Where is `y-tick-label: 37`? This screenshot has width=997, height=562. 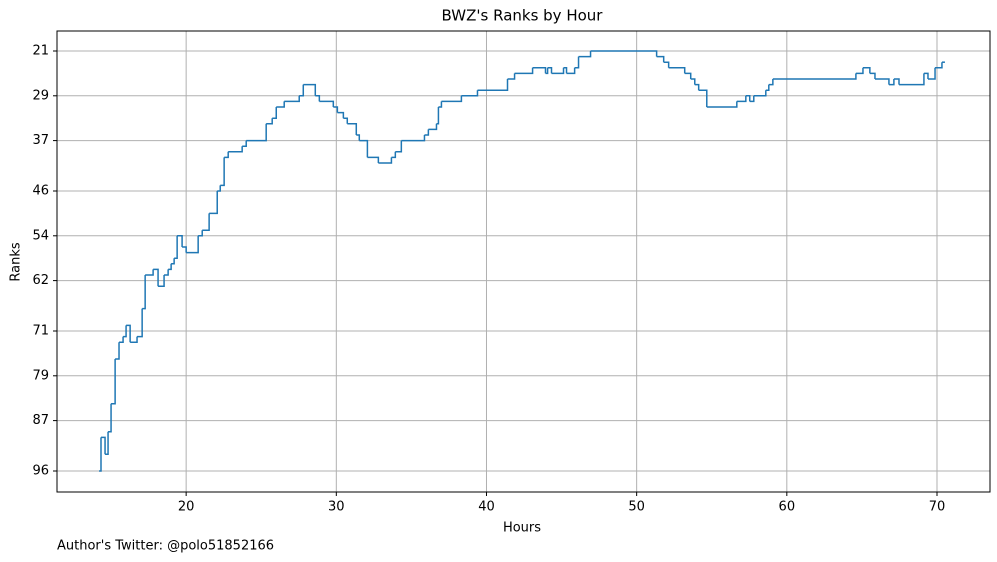
y-tick-label: 37 is located at coordinates (40, 140).